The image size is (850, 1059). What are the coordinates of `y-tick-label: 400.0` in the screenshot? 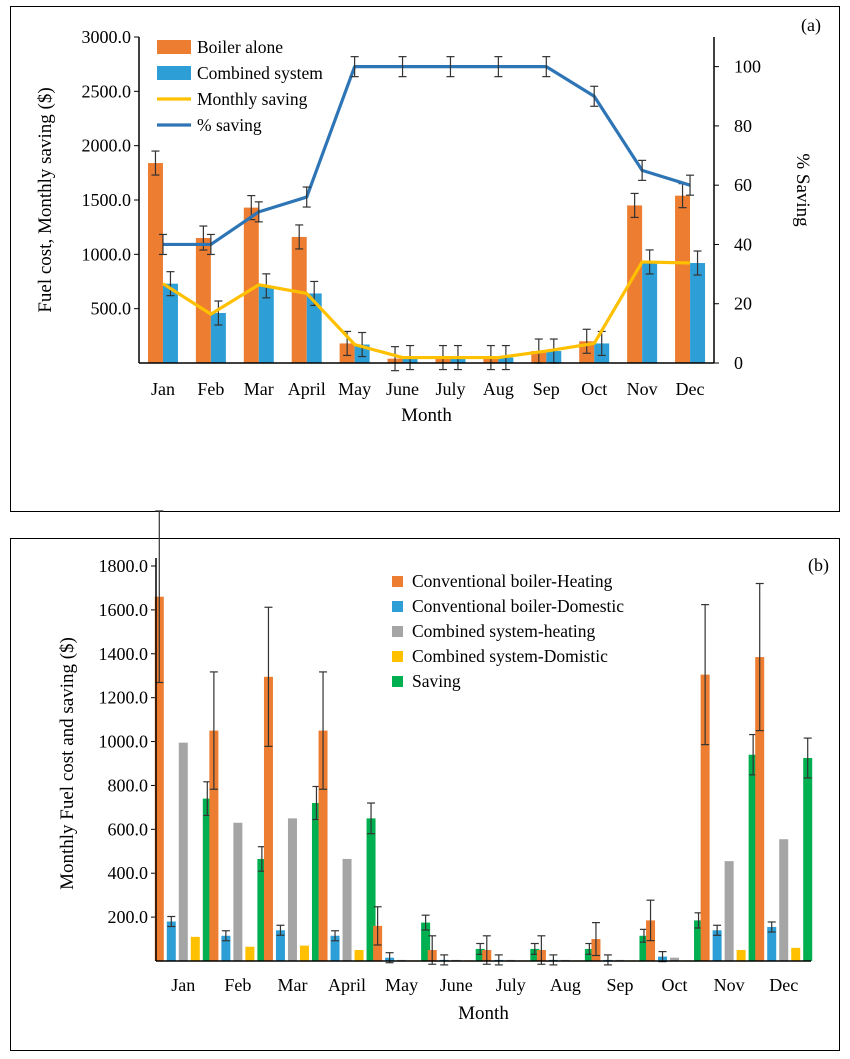 It's located at (128, 873).